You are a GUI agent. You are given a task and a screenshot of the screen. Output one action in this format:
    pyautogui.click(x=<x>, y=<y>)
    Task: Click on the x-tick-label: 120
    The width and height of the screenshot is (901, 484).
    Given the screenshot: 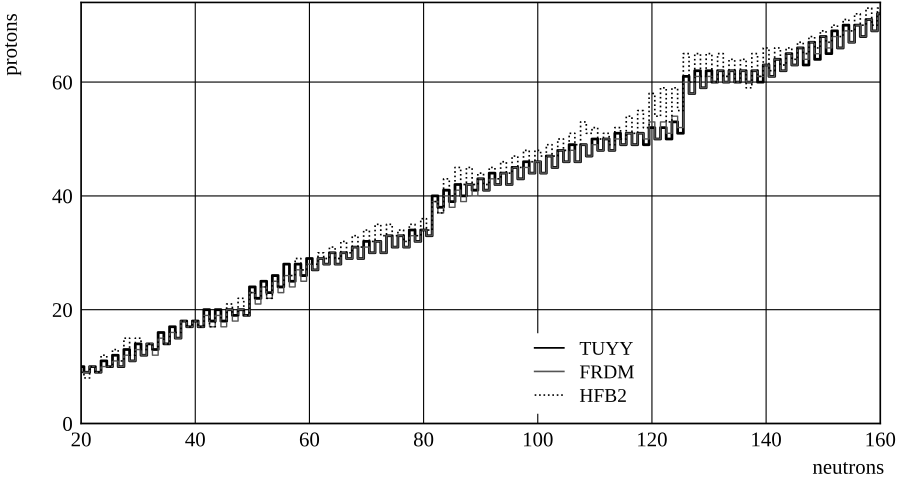 What is the action you would take?
    pyautogui.click(x=652, y=439)
    